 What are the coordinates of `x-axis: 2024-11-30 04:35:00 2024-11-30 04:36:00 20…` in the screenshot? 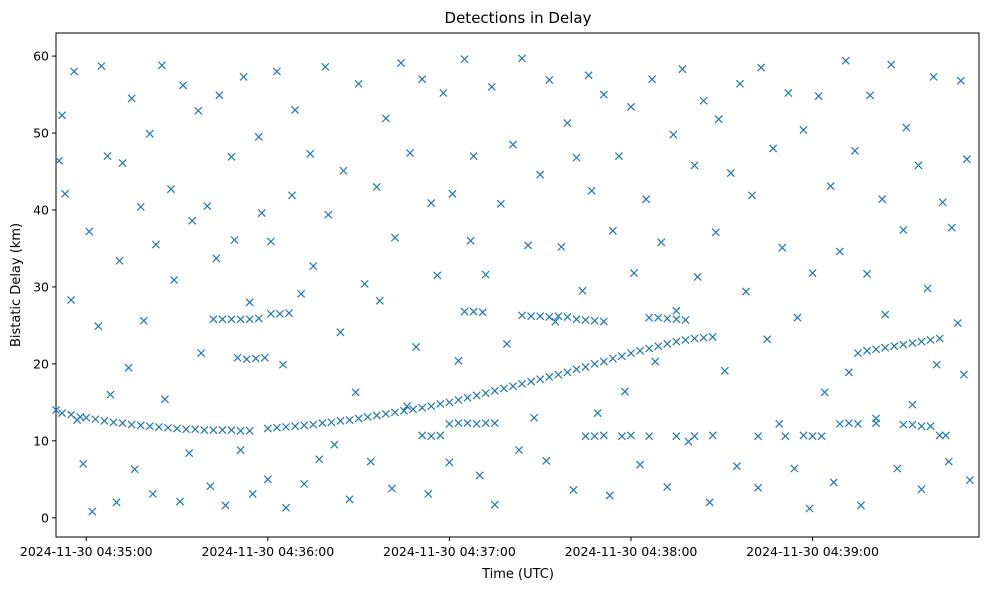 It's located at (449, 548).